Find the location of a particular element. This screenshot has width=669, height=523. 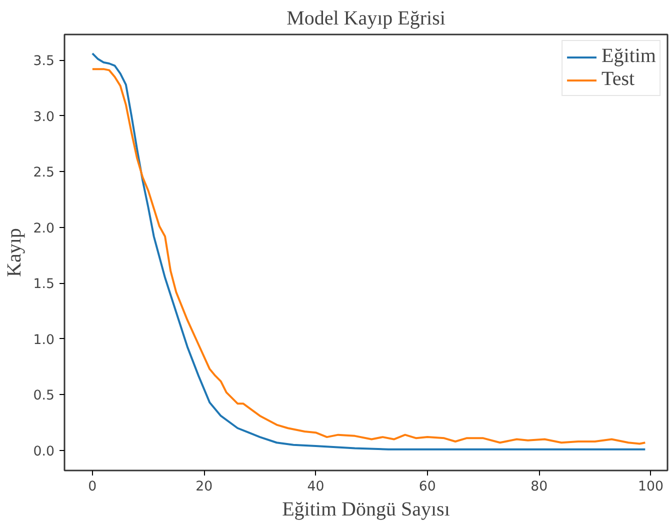

y-tick-label: 2.5 is located at coordinates (44, 173).